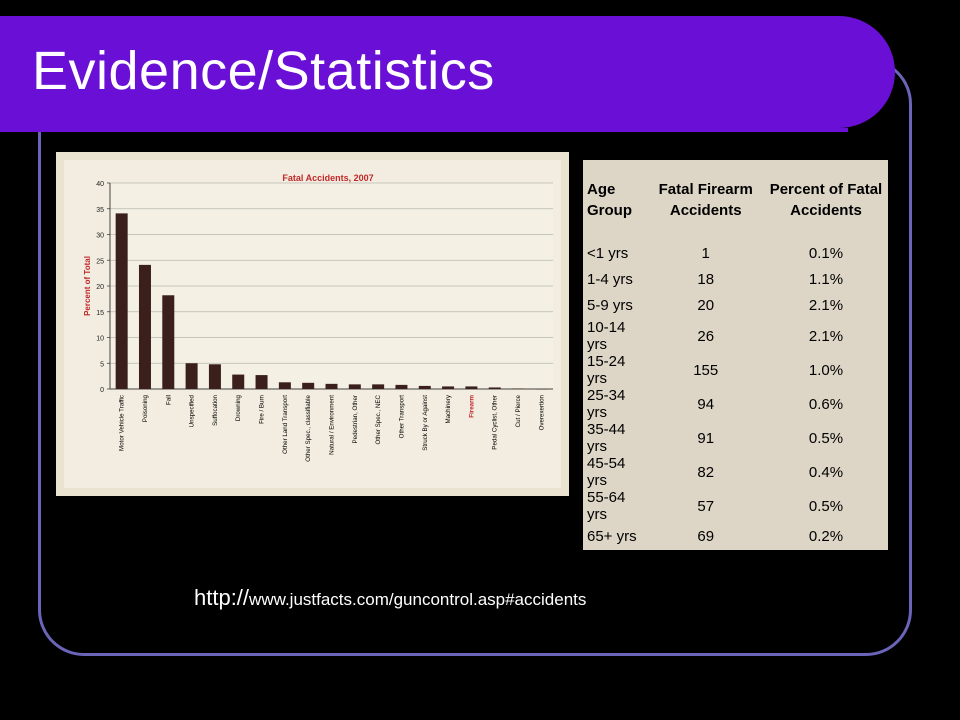  I want to click on table-row: 45-54 yrs 82 0.4%, so click(735, 472).